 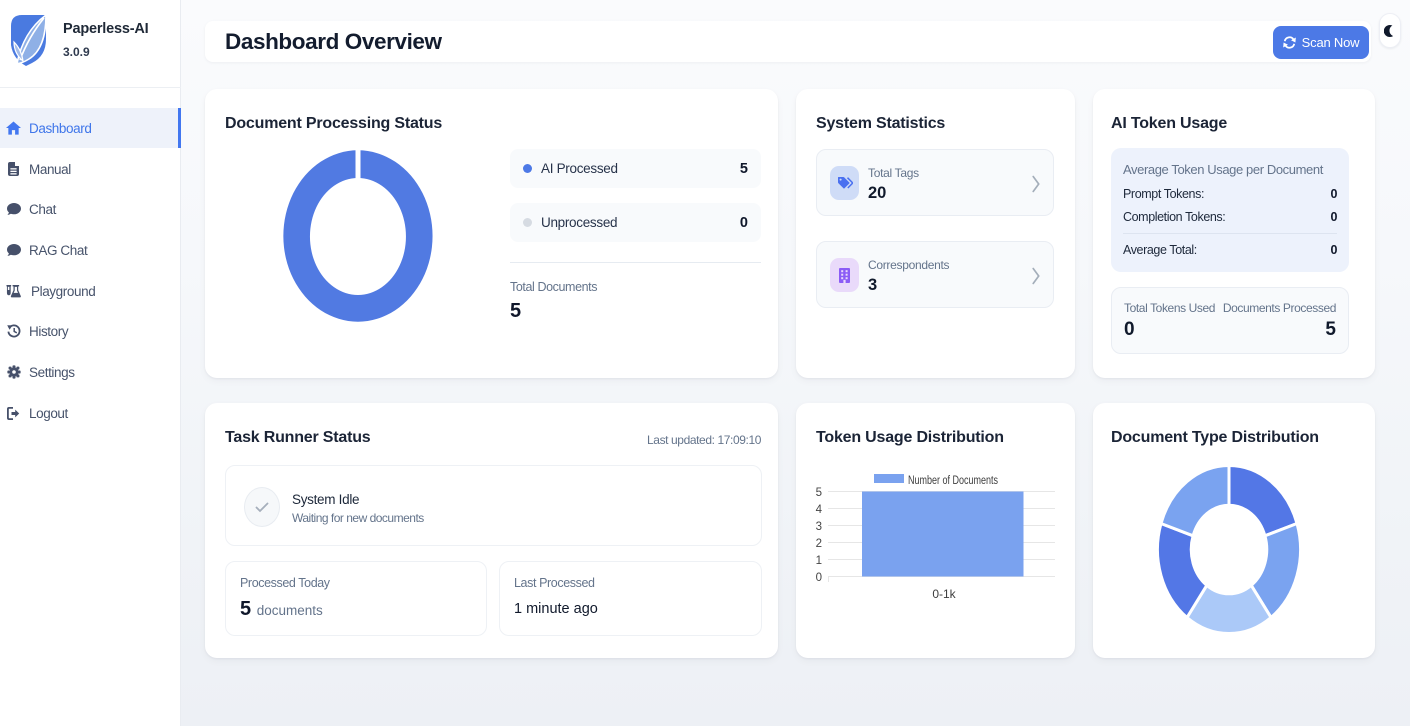 I want to click on svg-text: 0-1k, so click(x=944, y=594).